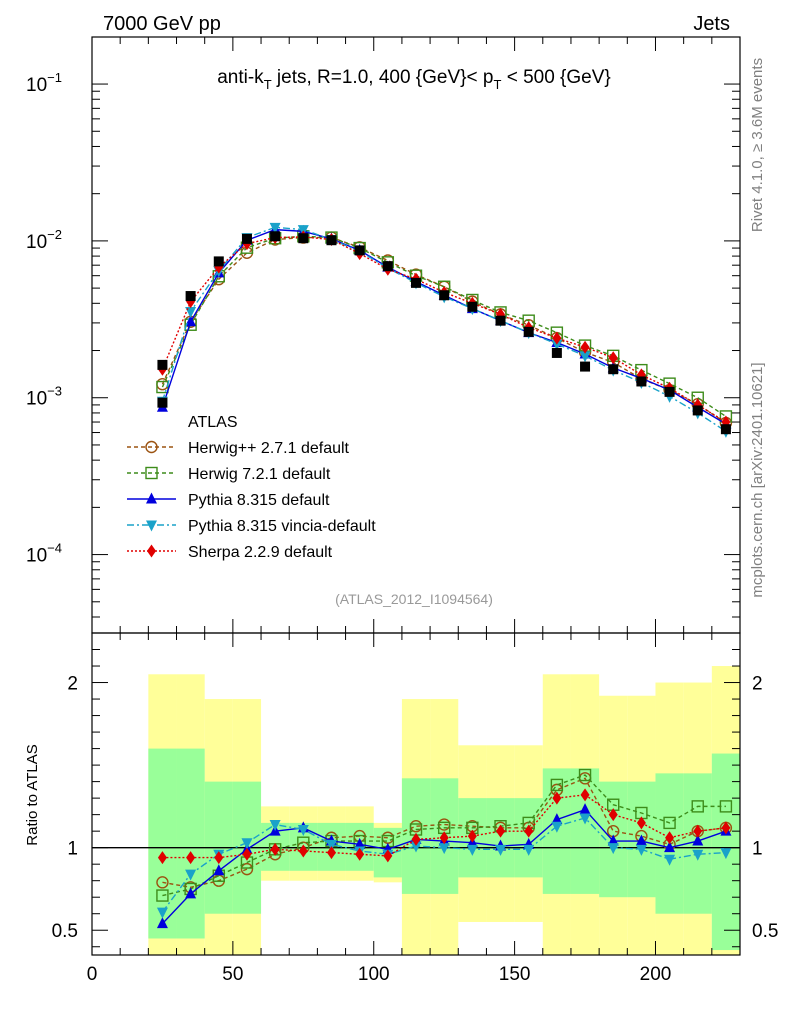 The width and height of the screenshot is (786, 1024). What do you see at coordinates (555, 77) in the screenshot?
I see `title-suffix: < 500 {GeV}` at bounding box center [555, 77].